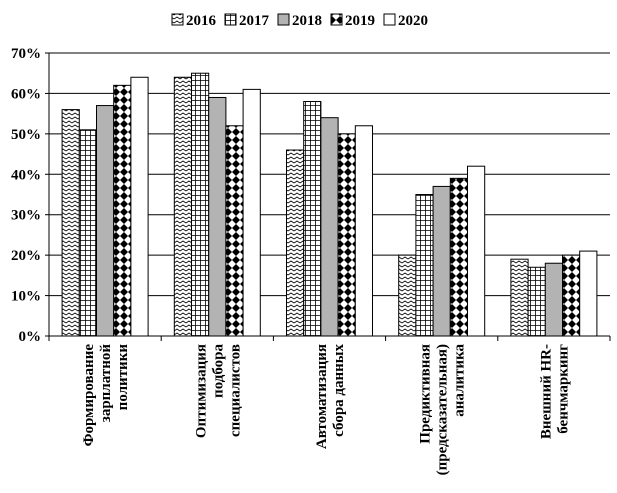 This screenshot has height=493, width=617. I want to click on legend-label-2017: 2017, so click(254, 21).